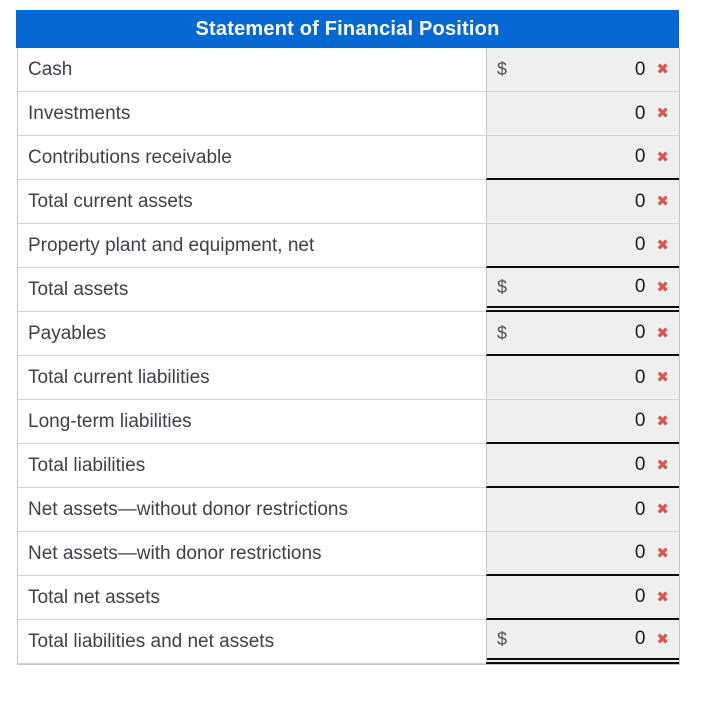 This screenshot has height=704, width=718. Describe the element at coordinates (252, 466) in the screenshot. I see `row-label: Total liabilities` at that location.